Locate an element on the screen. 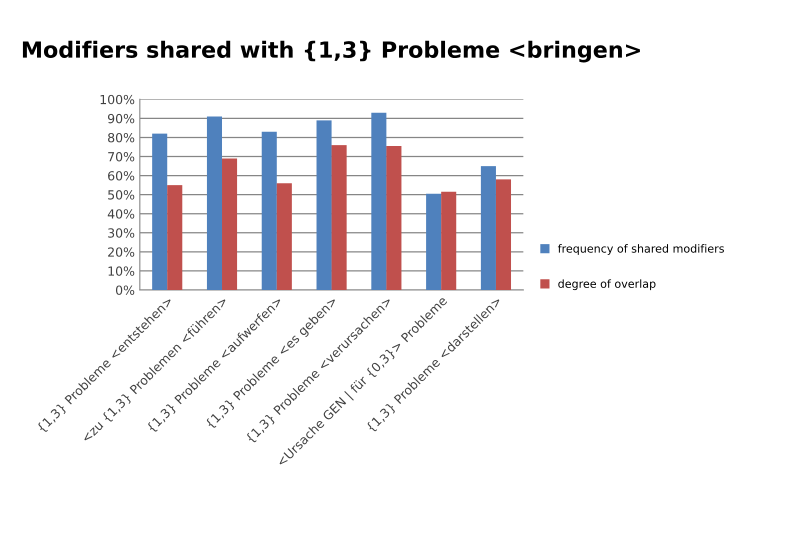 The width and height of the screenshot is (799, 537). legend-label: degree of overlap is located at coordinates (607, 284).